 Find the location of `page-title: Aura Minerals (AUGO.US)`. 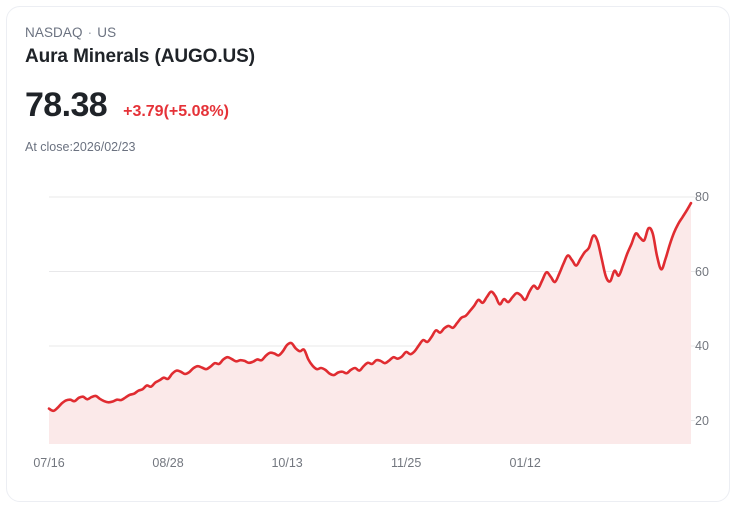

page-title: Aura Minerals (AUGO.US) is located at coordinates (140, 56).